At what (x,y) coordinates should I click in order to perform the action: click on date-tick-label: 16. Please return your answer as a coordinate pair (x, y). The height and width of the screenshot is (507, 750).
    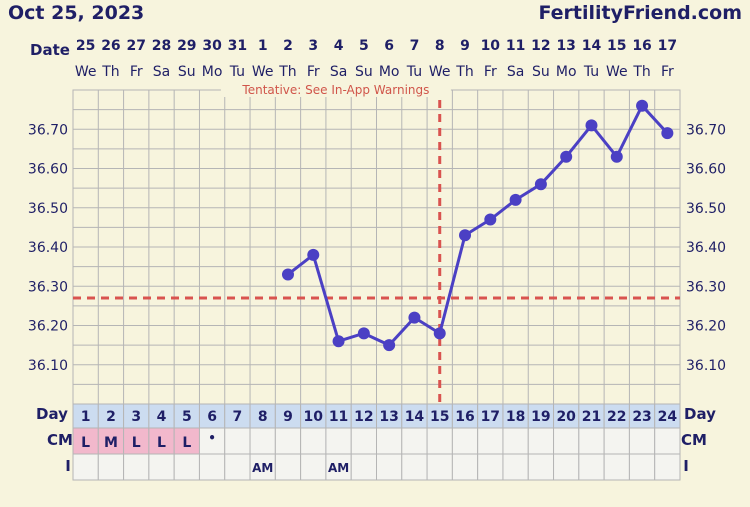
    Looking at the image, I should click on (641, 46).